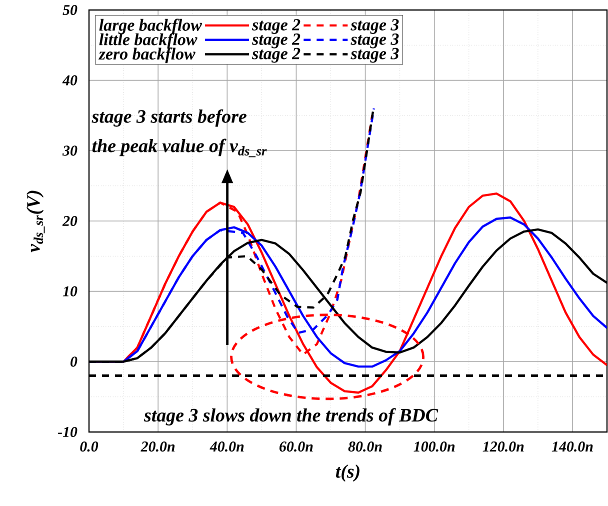 This screenshot has height=506, width=608. Describe the element at coordinates (74, 361) in the screenshot. I see `y-tick-label: 0` at that location.